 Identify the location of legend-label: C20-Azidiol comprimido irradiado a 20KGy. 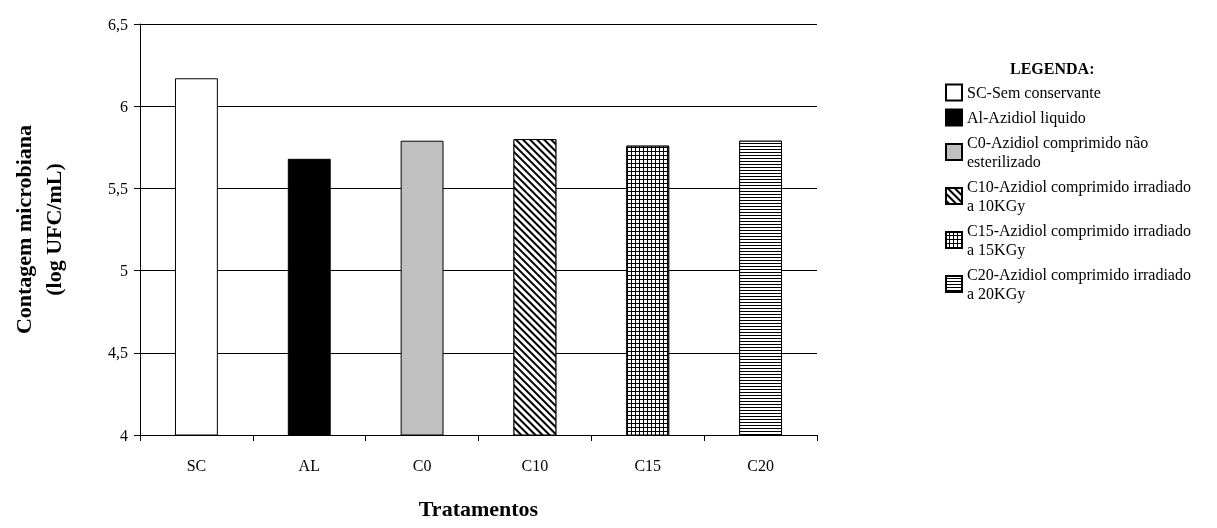
(1081, 284).